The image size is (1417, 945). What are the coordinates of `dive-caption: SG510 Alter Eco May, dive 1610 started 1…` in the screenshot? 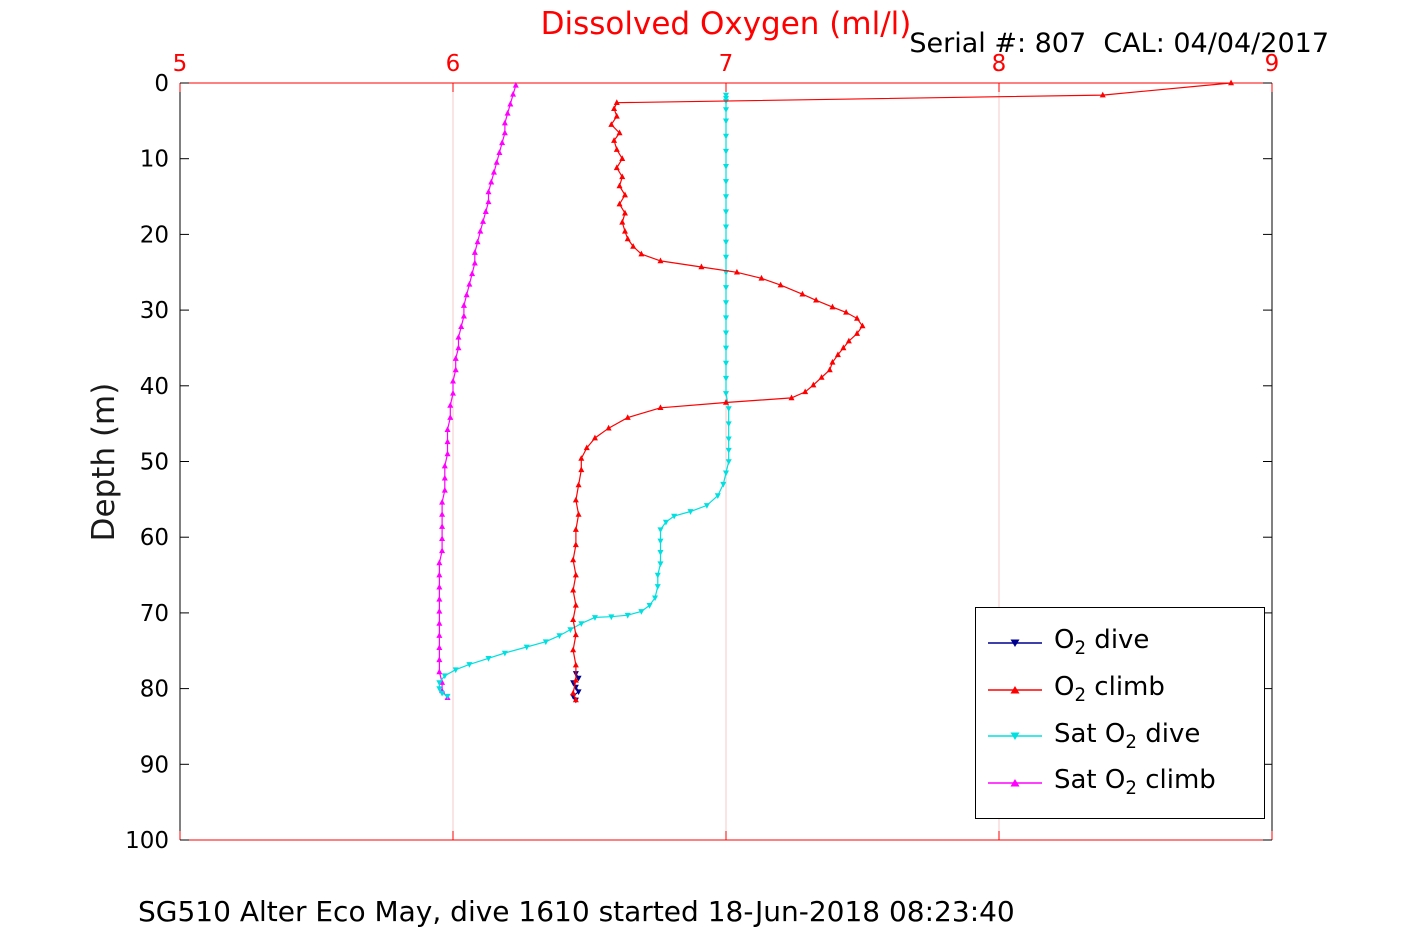 It's located at (576, 911).